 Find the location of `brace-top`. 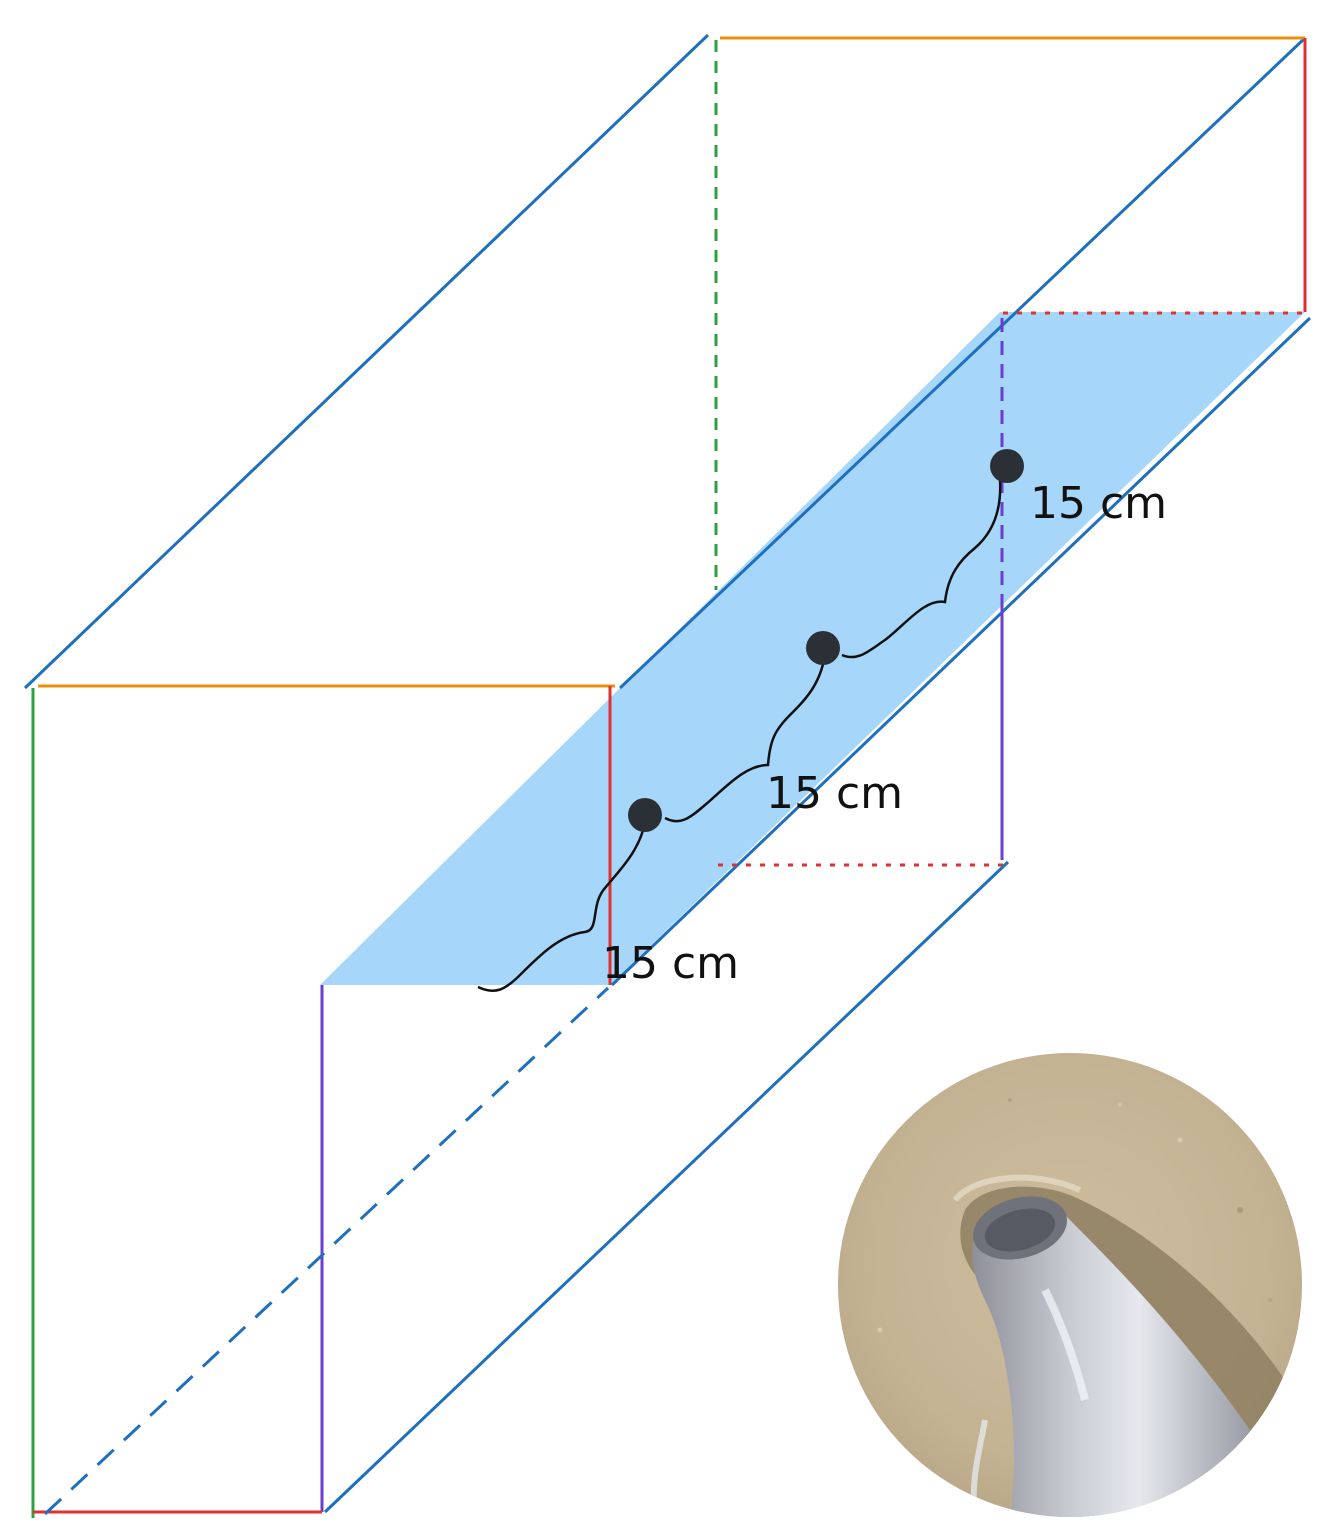

brace-top is located at coordinates (921, 569).